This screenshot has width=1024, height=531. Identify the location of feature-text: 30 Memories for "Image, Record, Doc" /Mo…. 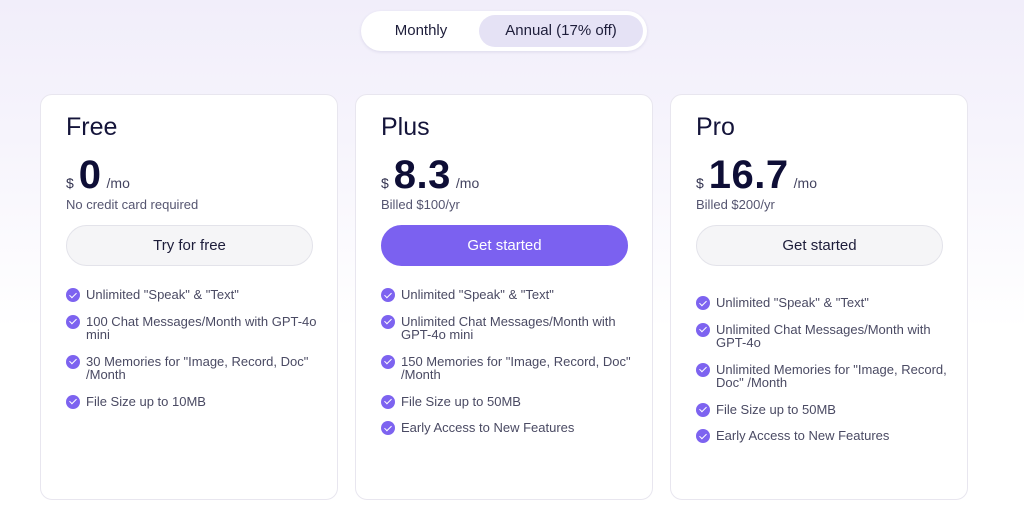
(197, 367).